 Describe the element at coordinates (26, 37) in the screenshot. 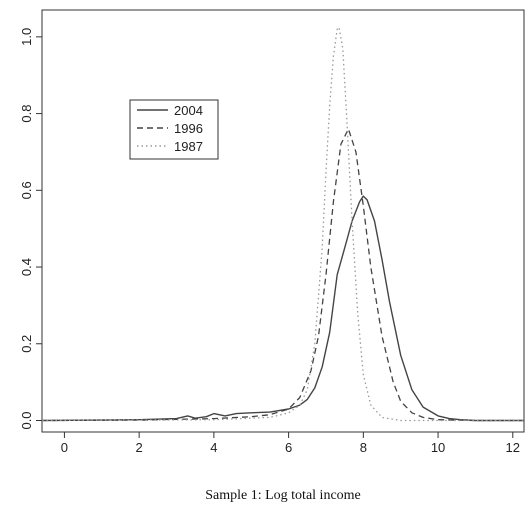

I see `y-tick-label: 1.0` at that location.